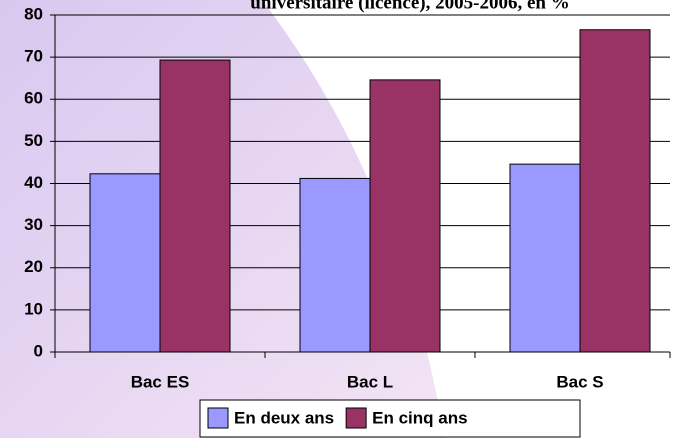  I want to click on y-tick-label: 20, so click(33, 266).